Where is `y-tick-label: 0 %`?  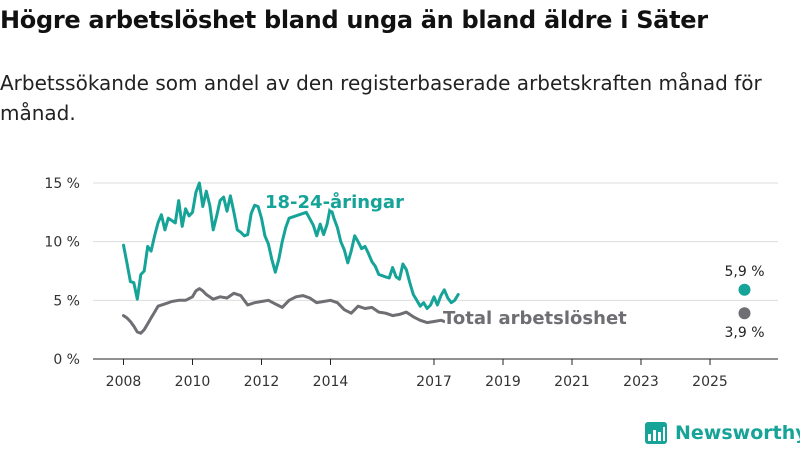 y-tick-label: 0 % is located at coordinates (66, 360).